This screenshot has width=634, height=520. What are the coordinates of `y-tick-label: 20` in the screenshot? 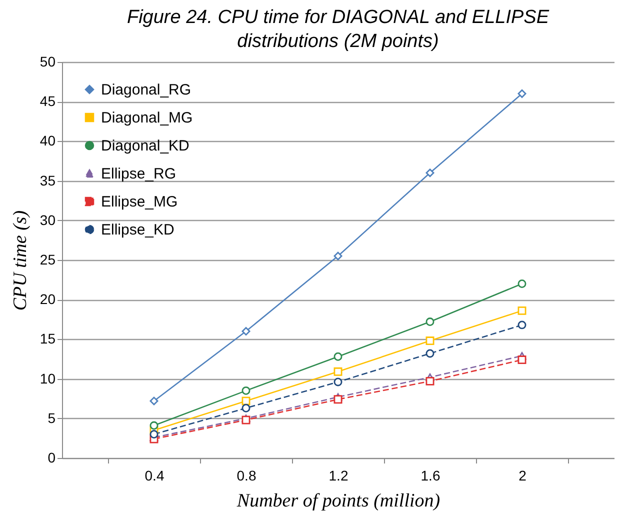 It's located at (48, 299).